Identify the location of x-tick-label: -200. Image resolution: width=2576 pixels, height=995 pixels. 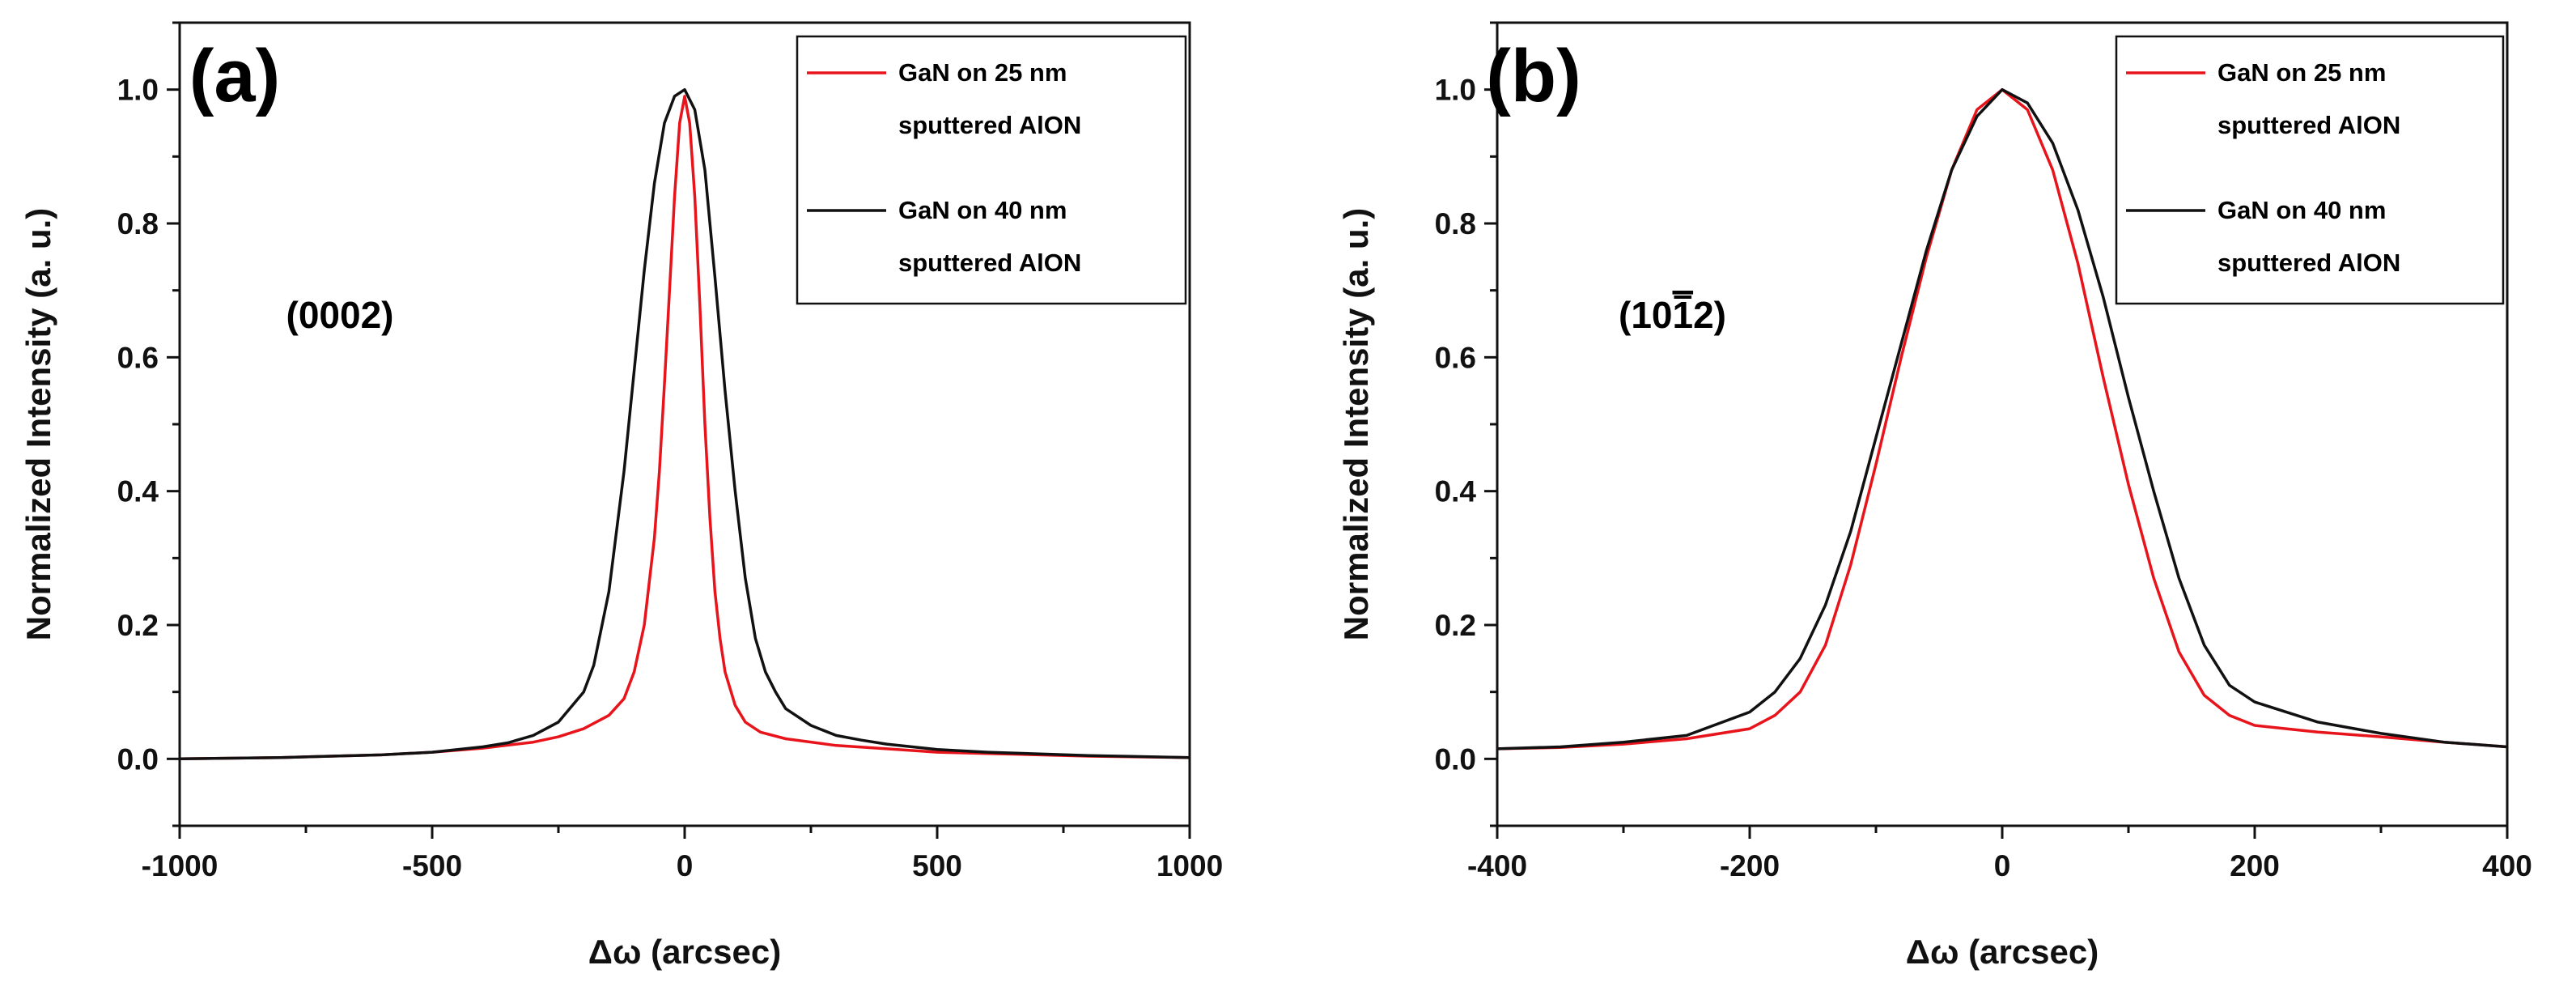
(1750, 866).